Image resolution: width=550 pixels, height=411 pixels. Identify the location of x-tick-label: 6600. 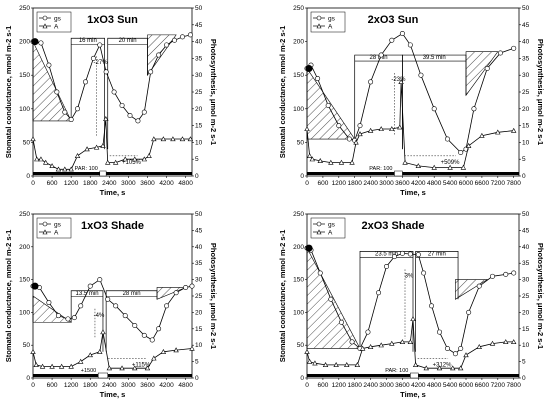
(482, 183).